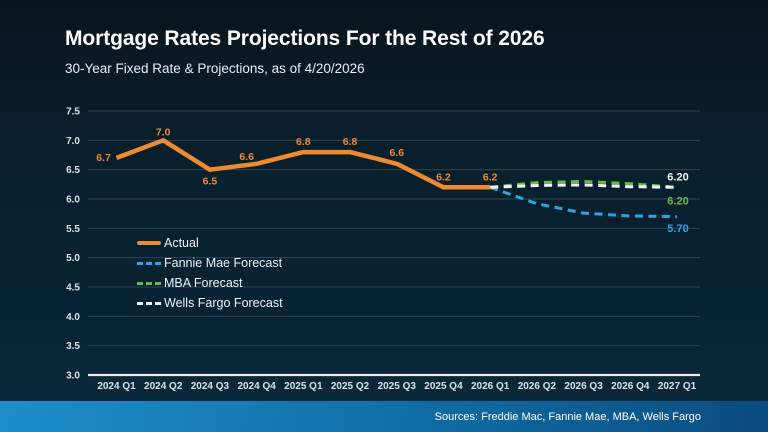 This screenshot has width=768, height=432. What do you see at coordinates (149, 243) in the screenshot?
I see `actual-line-swatch` at bounding box center [149, 243].